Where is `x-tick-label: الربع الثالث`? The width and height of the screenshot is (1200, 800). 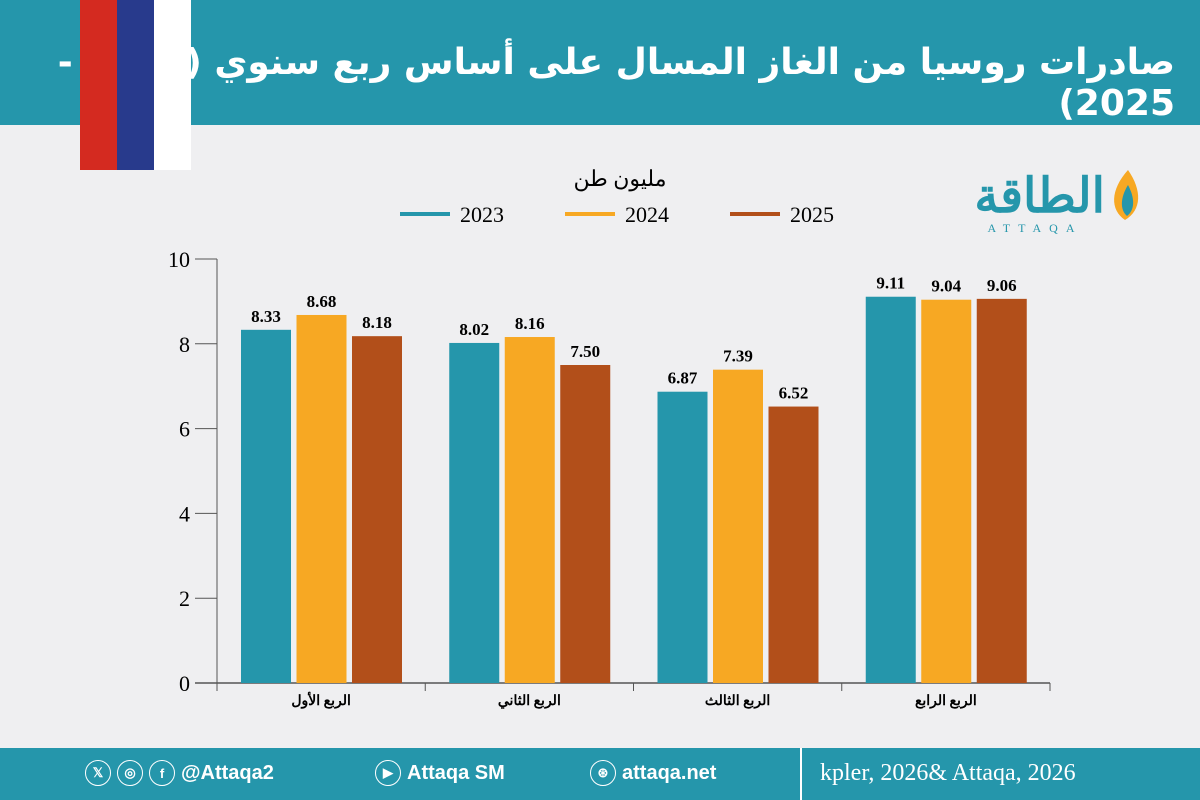
x-tick-label: الربع الثالث is located at coordinates (737, 701).